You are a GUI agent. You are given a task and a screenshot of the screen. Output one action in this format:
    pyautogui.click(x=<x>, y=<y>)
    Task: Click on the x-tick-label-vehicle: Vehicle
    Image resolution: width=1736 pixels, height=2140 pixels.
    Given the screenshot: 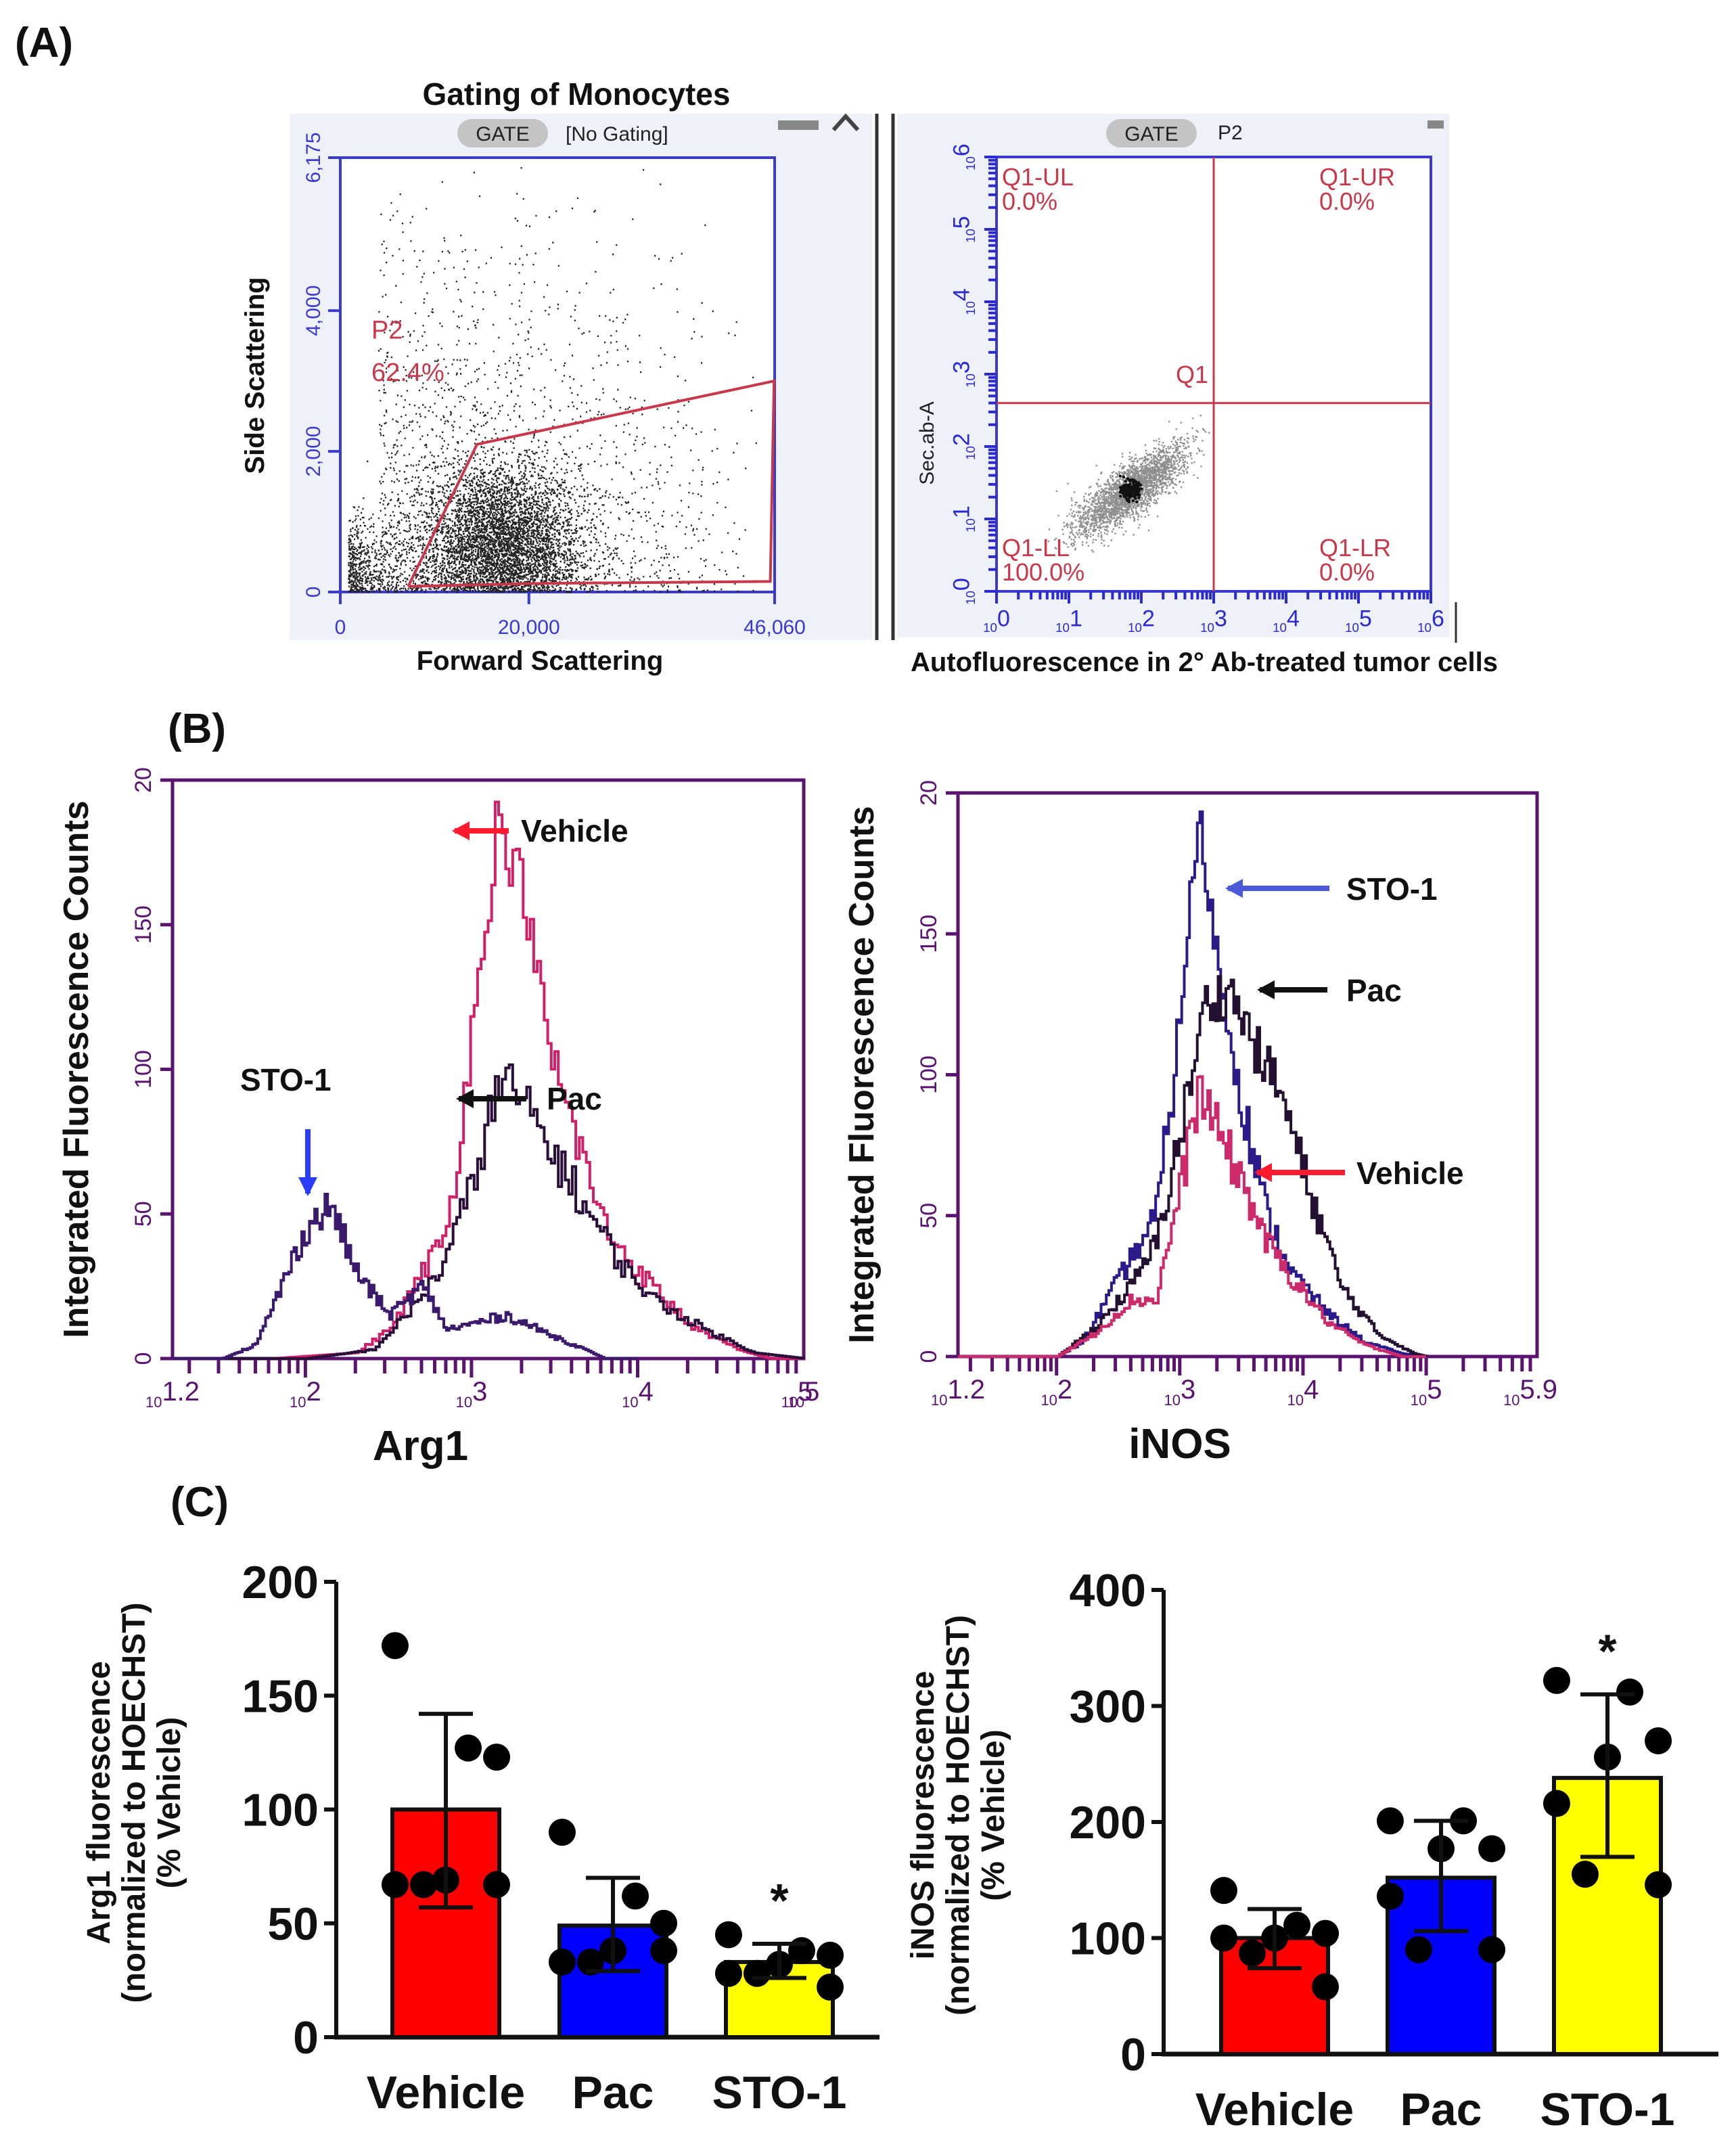 What is the action you would take?
    pyautogui.click(x=1274, y=2109)
    